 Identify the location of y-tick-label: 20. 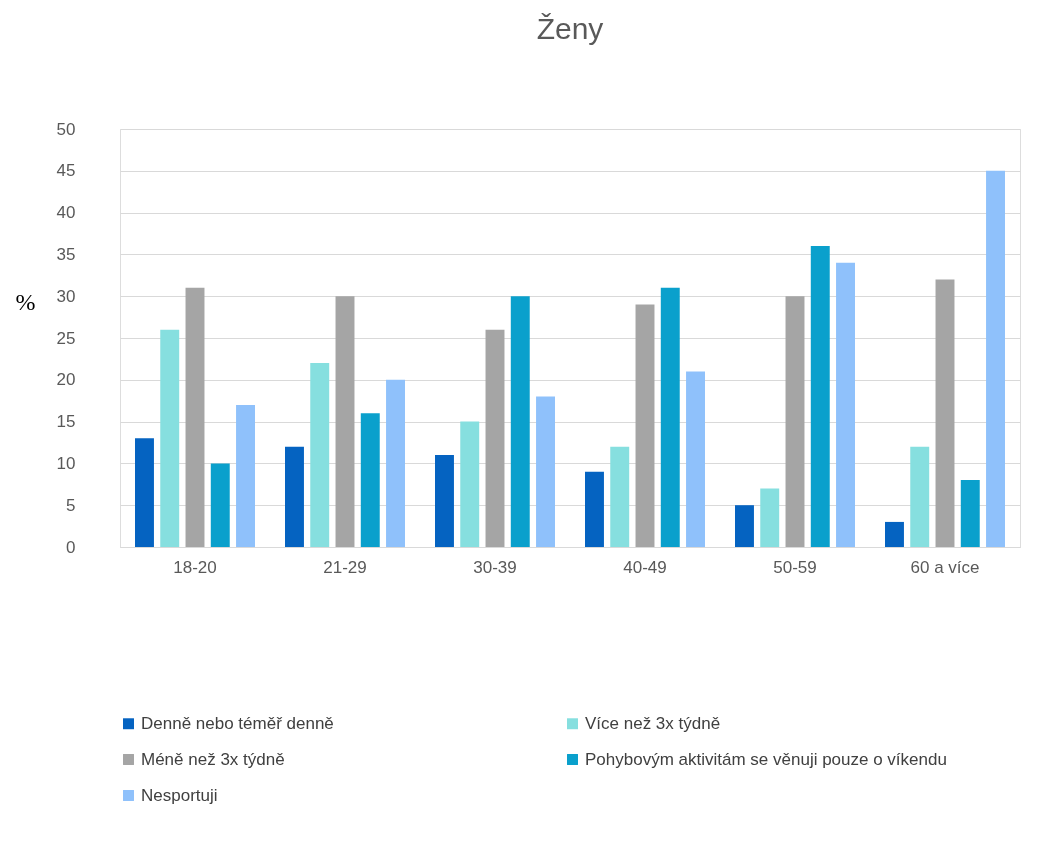
(66, 380).